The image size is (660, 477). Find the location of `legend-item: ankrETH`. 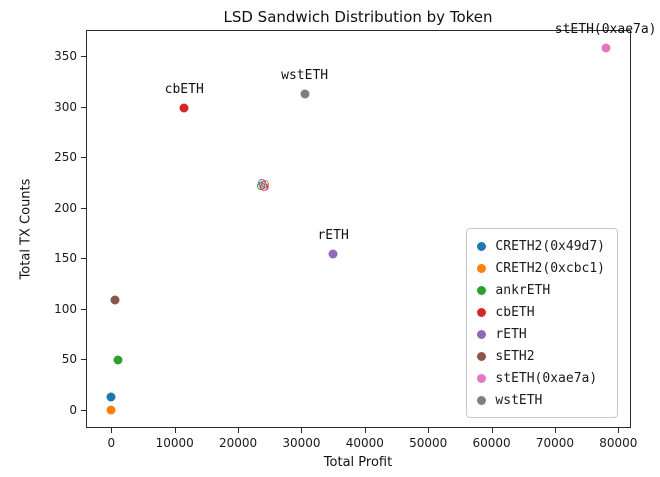

legend-item: ankrETH is located at coordinates (541, 290).